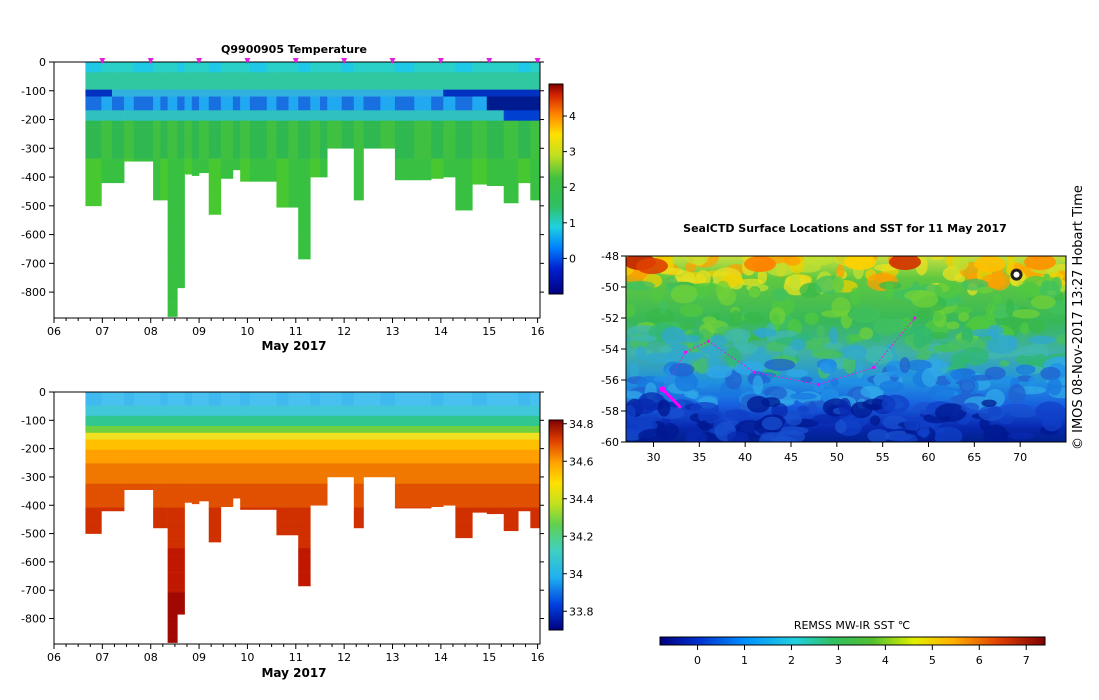 This screenshot has height=700, width=1099. Describe the element at coordinates (654, 457) in the screenshot. I see `sst-xtick-label: 30` at that location.